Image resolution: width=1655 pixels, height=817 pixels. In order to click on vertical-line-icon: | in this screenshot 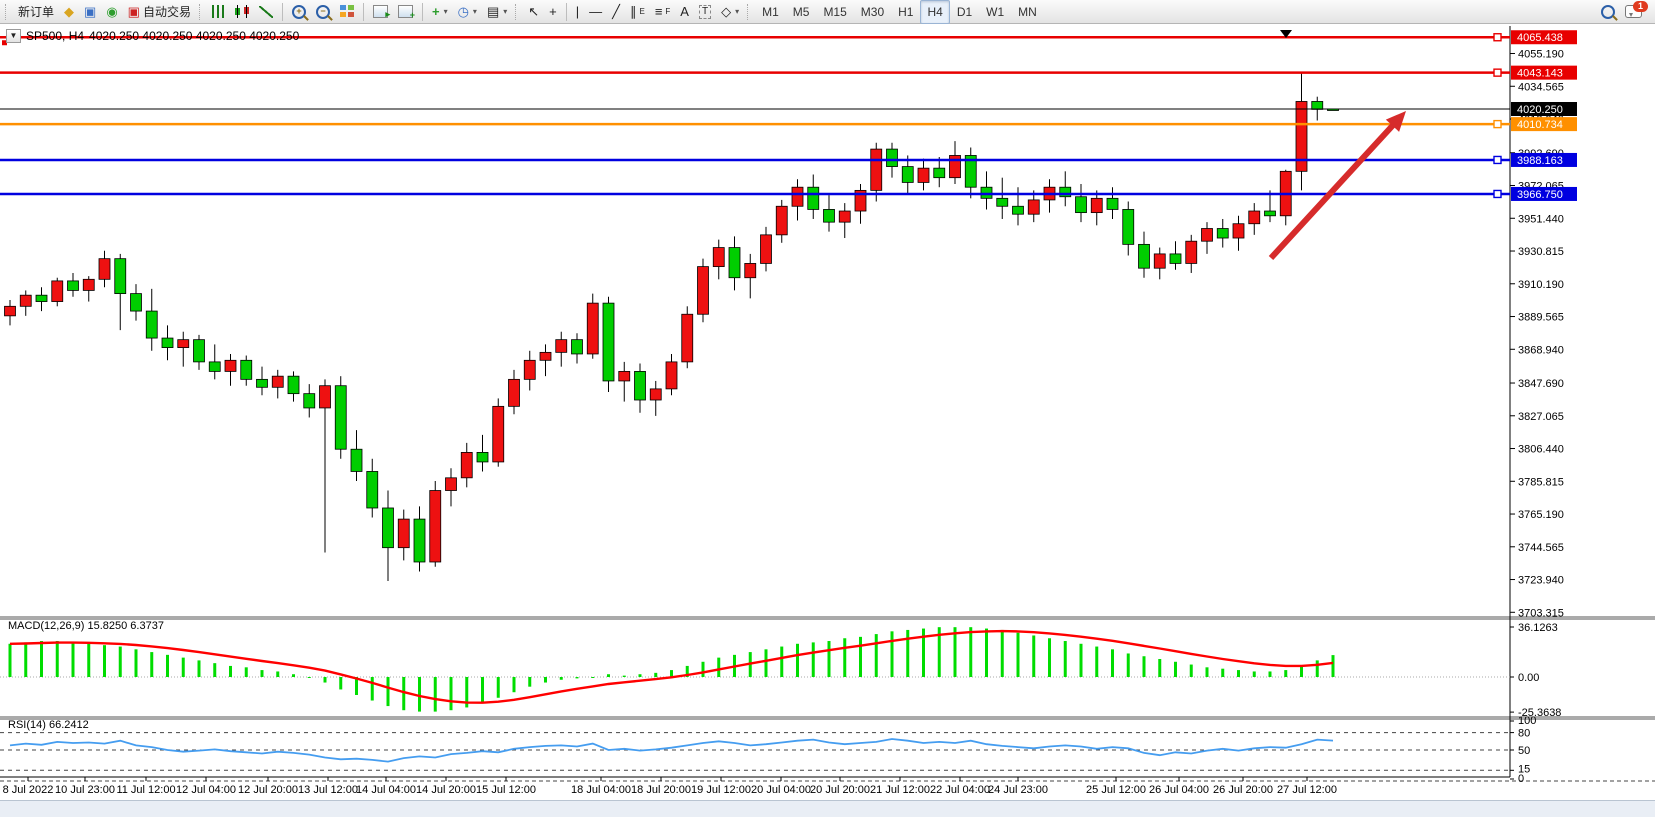, I will do `click(577, 11)`.